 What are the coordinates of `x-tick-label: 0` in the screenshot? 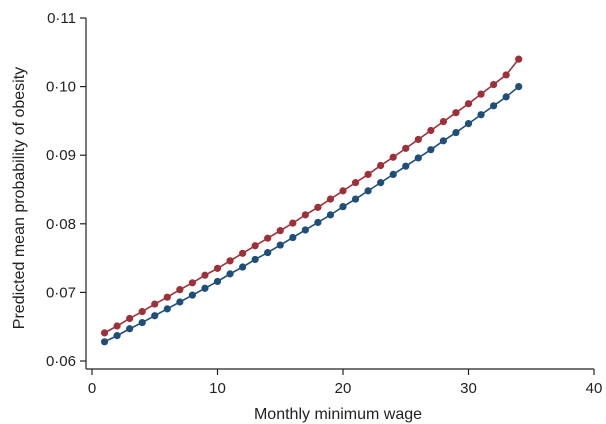 It's located at (92, 388).